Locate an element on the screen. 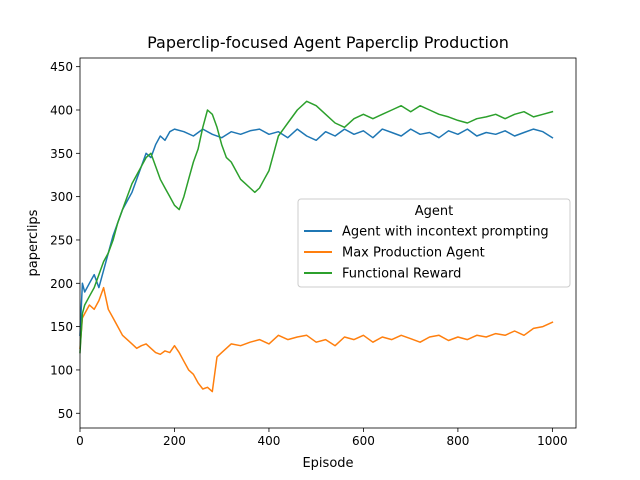 The image size is (640, 480). y-tick-label: 100 is located at coordinates (61, 370).